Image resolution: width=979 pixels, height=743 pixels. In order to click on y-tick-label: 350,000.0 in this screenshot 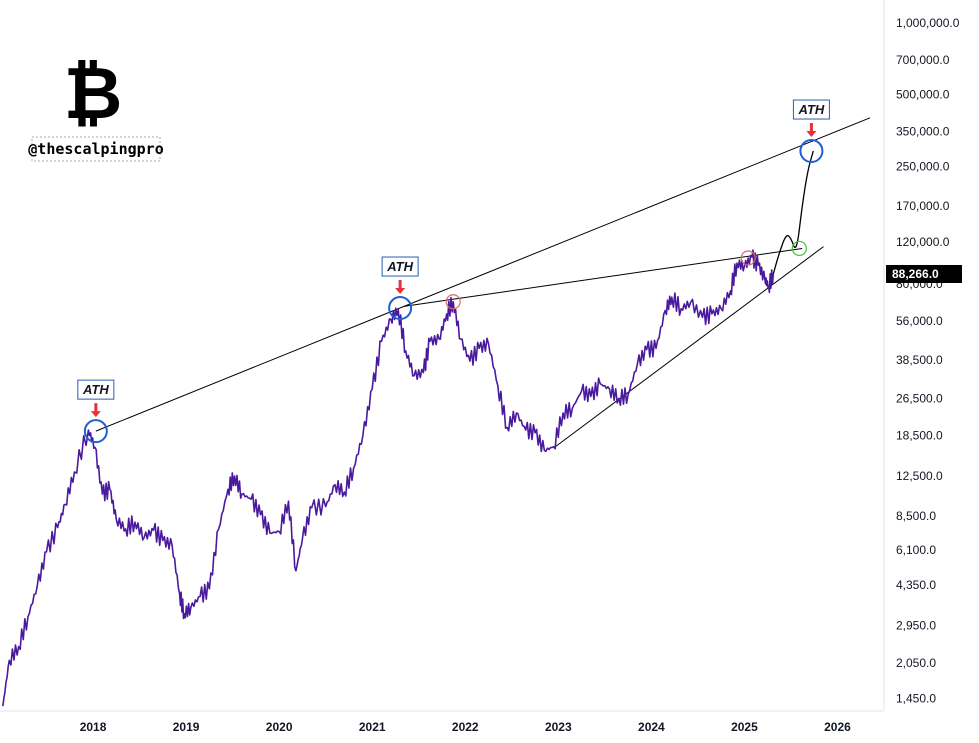, I will do `click(923, 132)`.